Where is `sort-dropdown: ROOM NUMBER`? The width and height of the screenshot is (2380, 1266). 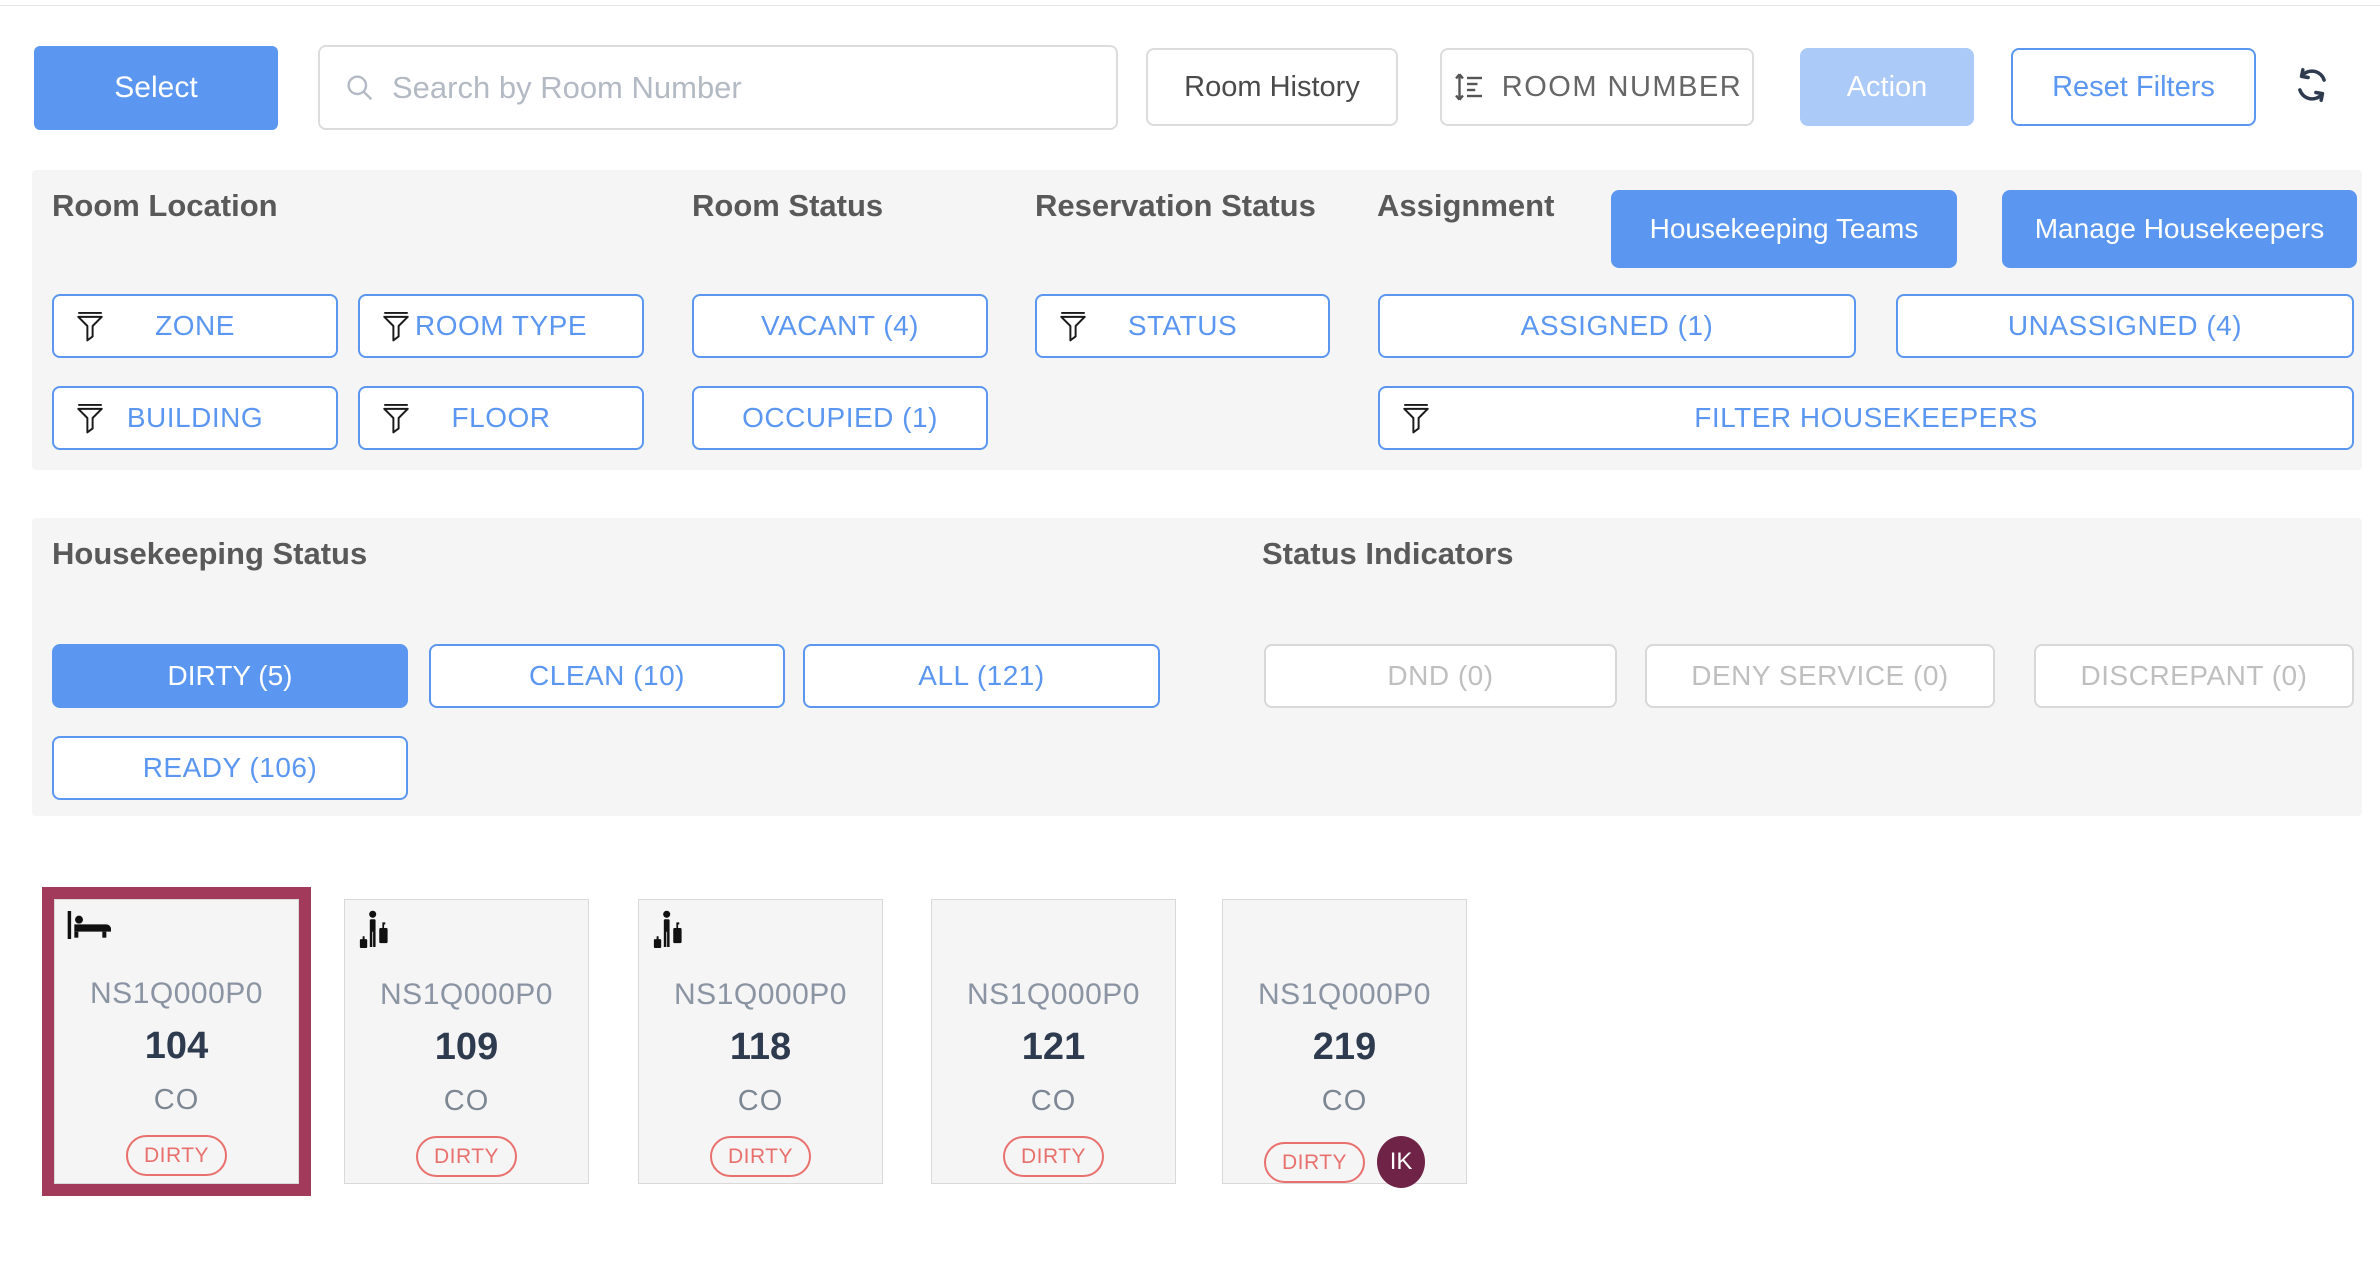 sort-dropdown: ROOM NUMBER is located at coordinates (1597, 87).